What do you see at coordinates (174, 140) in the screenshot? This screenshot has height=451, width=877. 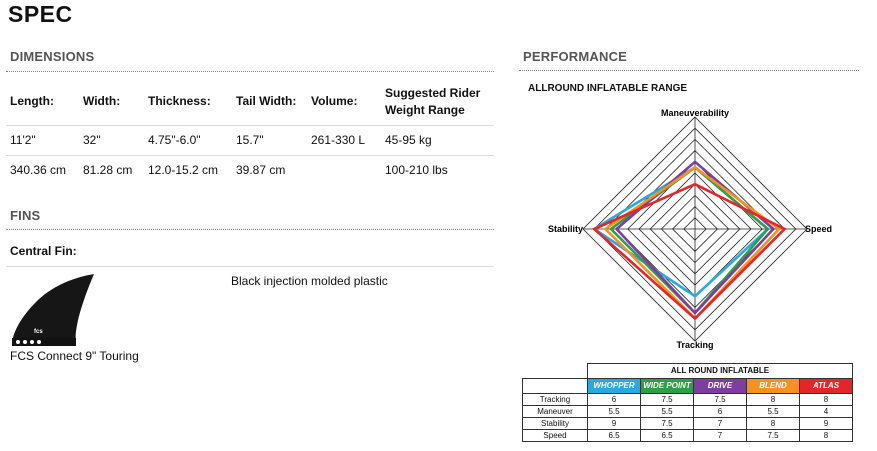 I see `cell-thickness-imperial: 4.75"-6.0"` at bounding box center [174, 140].